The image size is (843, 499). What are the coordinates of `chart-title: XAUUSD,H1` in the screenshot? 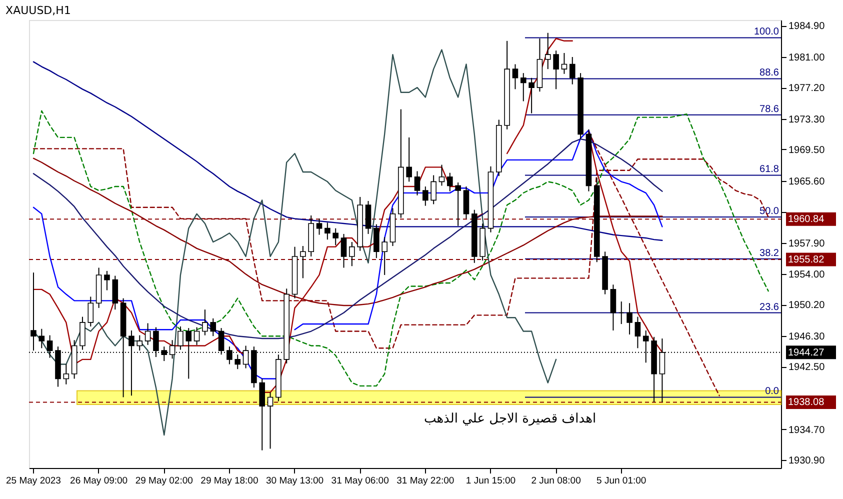 It's located at (38, 10).